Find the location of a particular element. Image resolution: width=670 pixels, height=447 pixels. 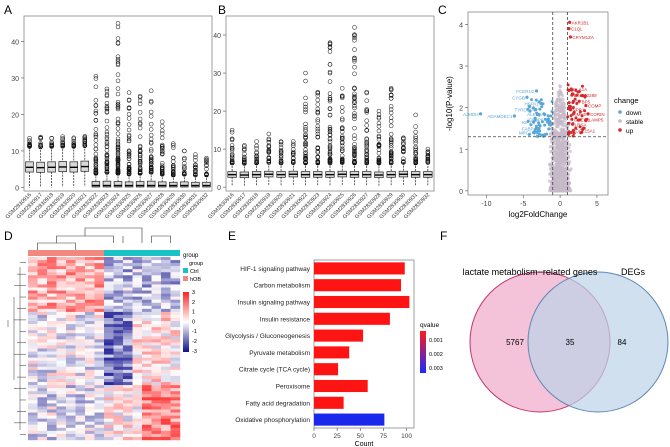

x-tick-label: -10 is located at coordinates (486, 204).